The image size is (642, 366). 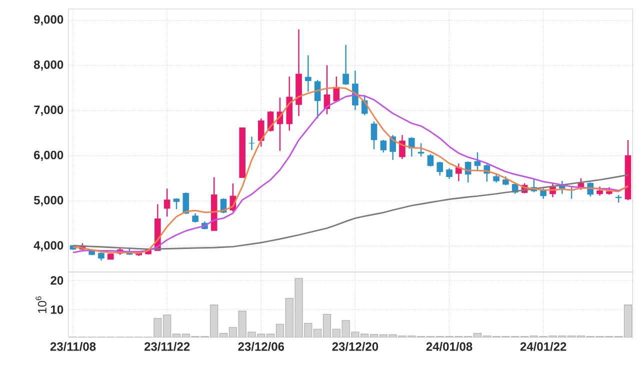 I want to click on y-axis-title: 10$^{6}$, so click(x=41, y=304).